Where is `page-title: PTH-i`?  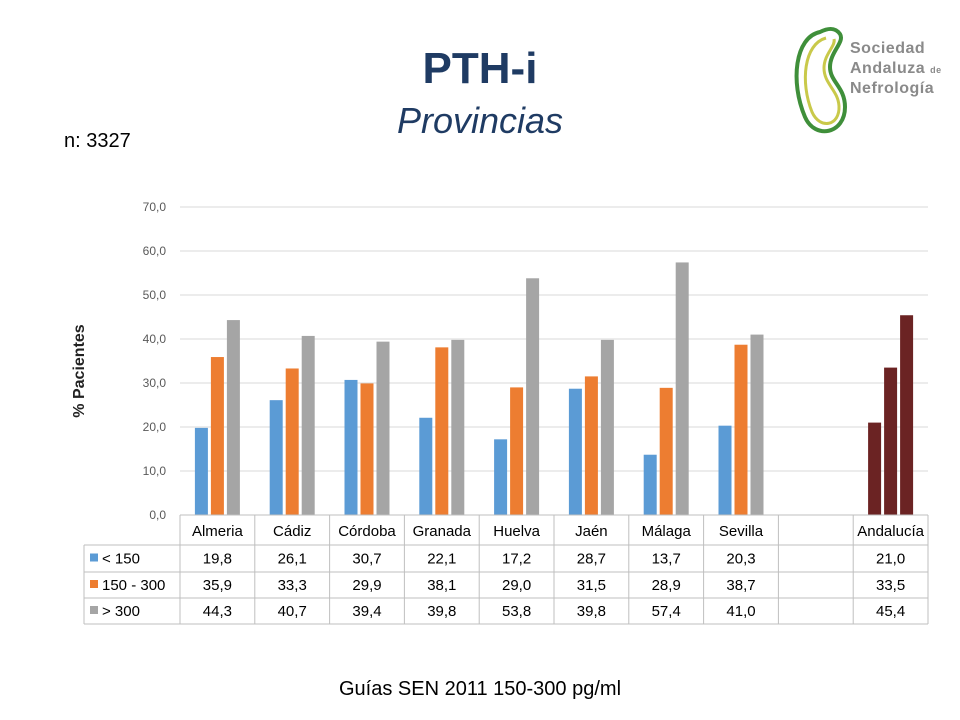
page-title: PTH-i is located at coordinates (480, 68).